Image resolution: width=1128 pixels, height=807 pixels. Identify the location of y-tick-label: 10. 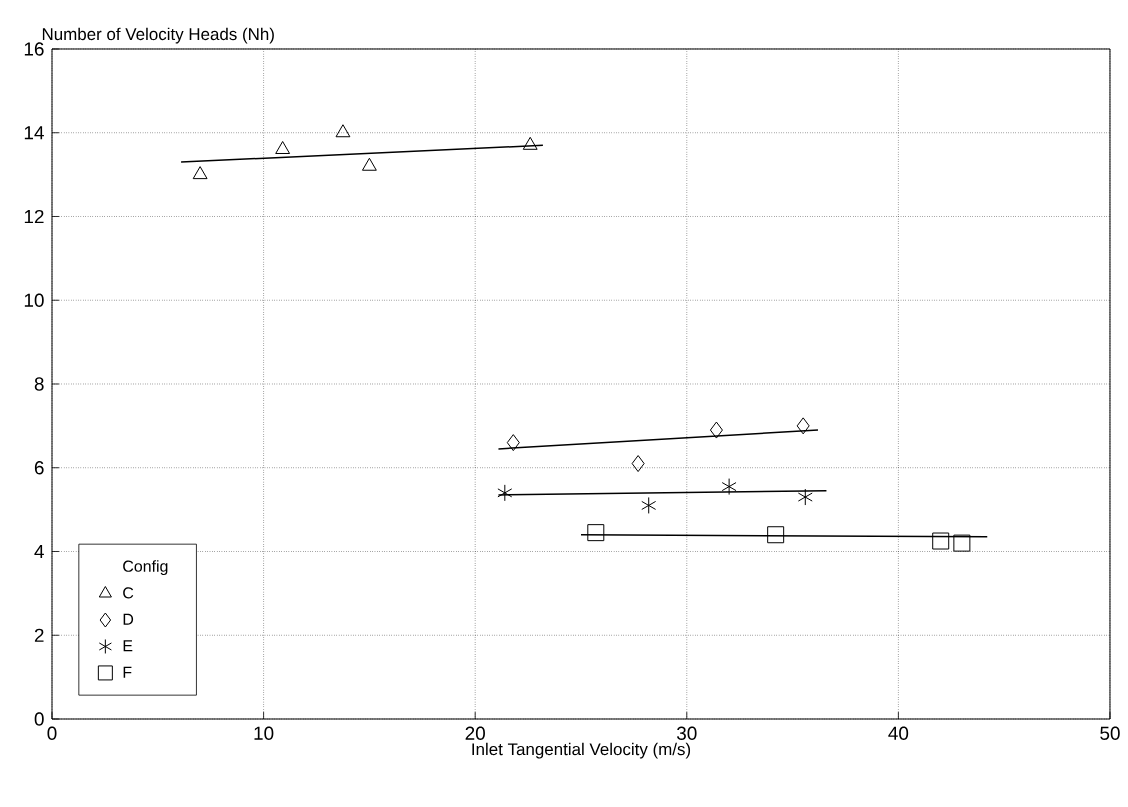
(34, 300).